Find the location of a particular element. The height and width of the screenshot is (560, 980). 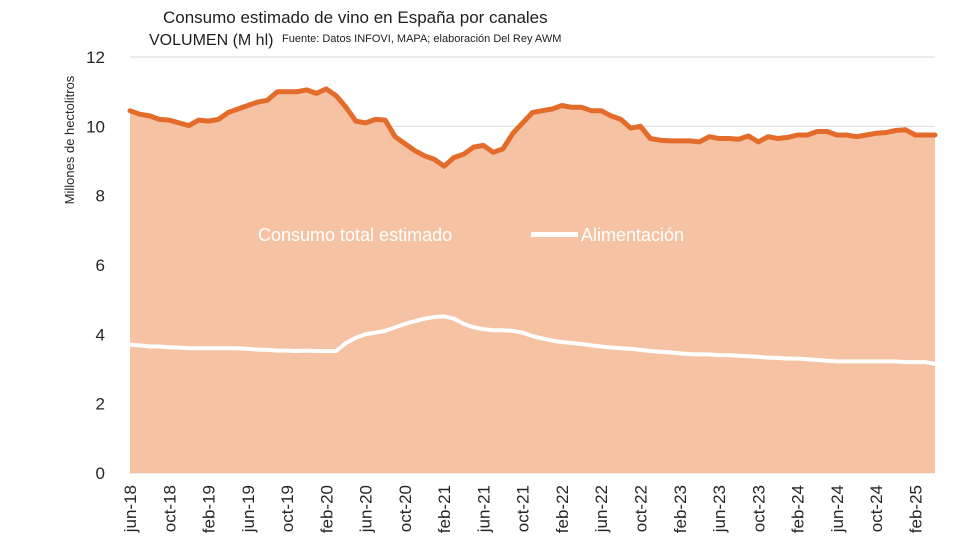

y-tick-label: 10 is located at coordinates (95, 126).